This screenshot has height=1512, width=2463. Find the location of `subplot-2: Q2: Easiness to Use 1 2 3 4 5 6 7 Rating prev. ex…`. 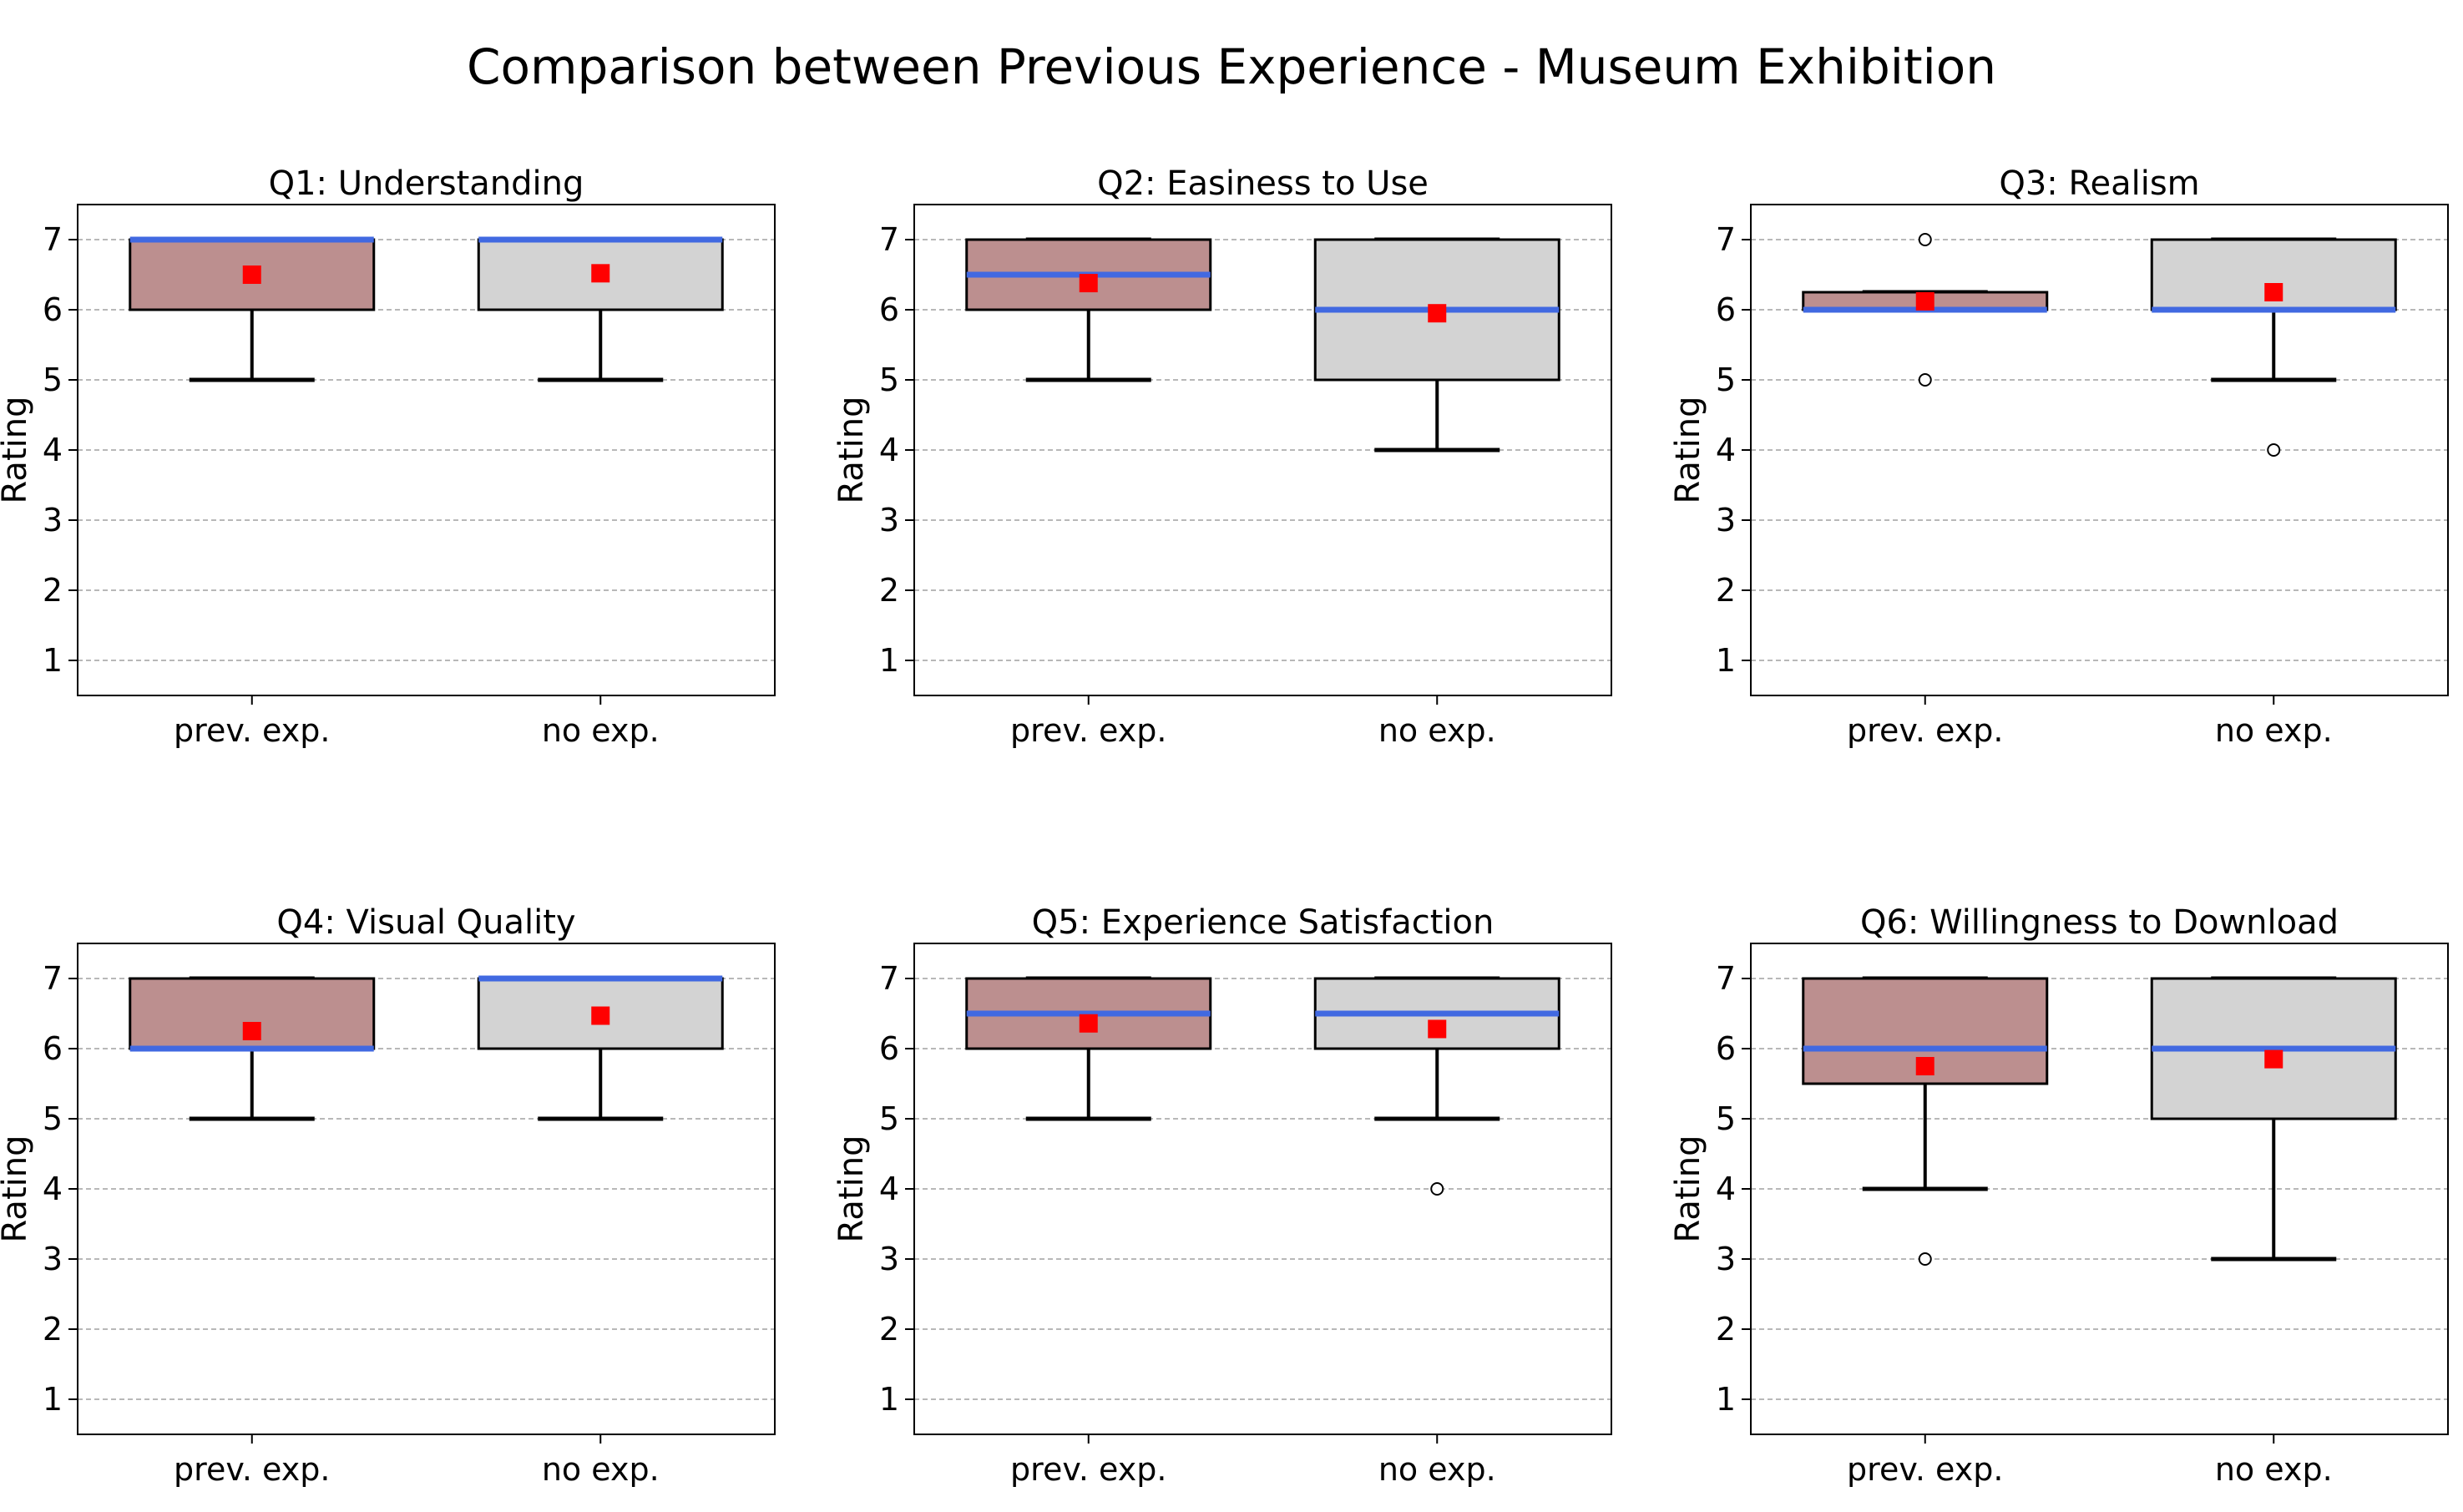

subplot-2: Q2: Easiness to Use 1 2 3 4 5 6 7 Rating prev. ex… is located at coordinates (1222, 456).